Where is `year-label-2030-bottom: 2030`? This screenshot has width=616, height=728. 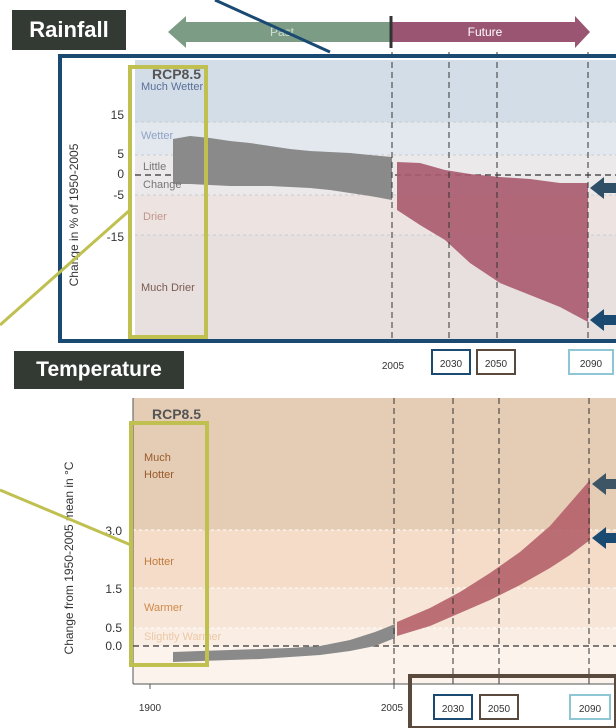 year-label-2030-bottom: 2030 is located at coordinates (453, 709).